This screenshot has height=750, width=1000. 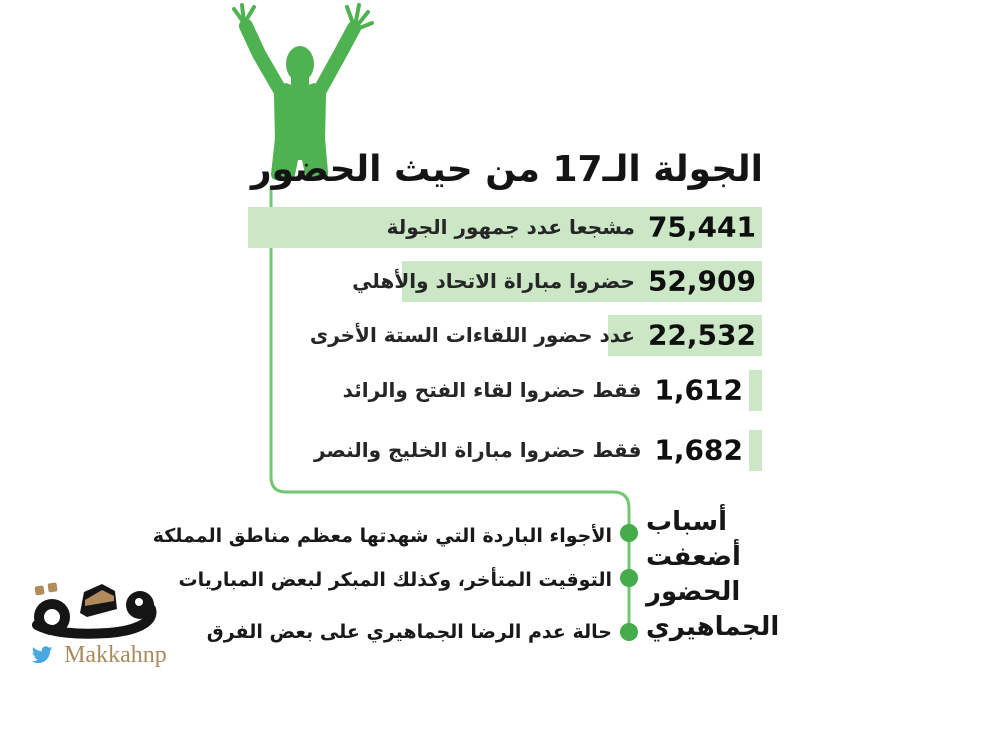 I want to click on reasons-heading-line-4: الجماهيري, so click(x=713, y=627).